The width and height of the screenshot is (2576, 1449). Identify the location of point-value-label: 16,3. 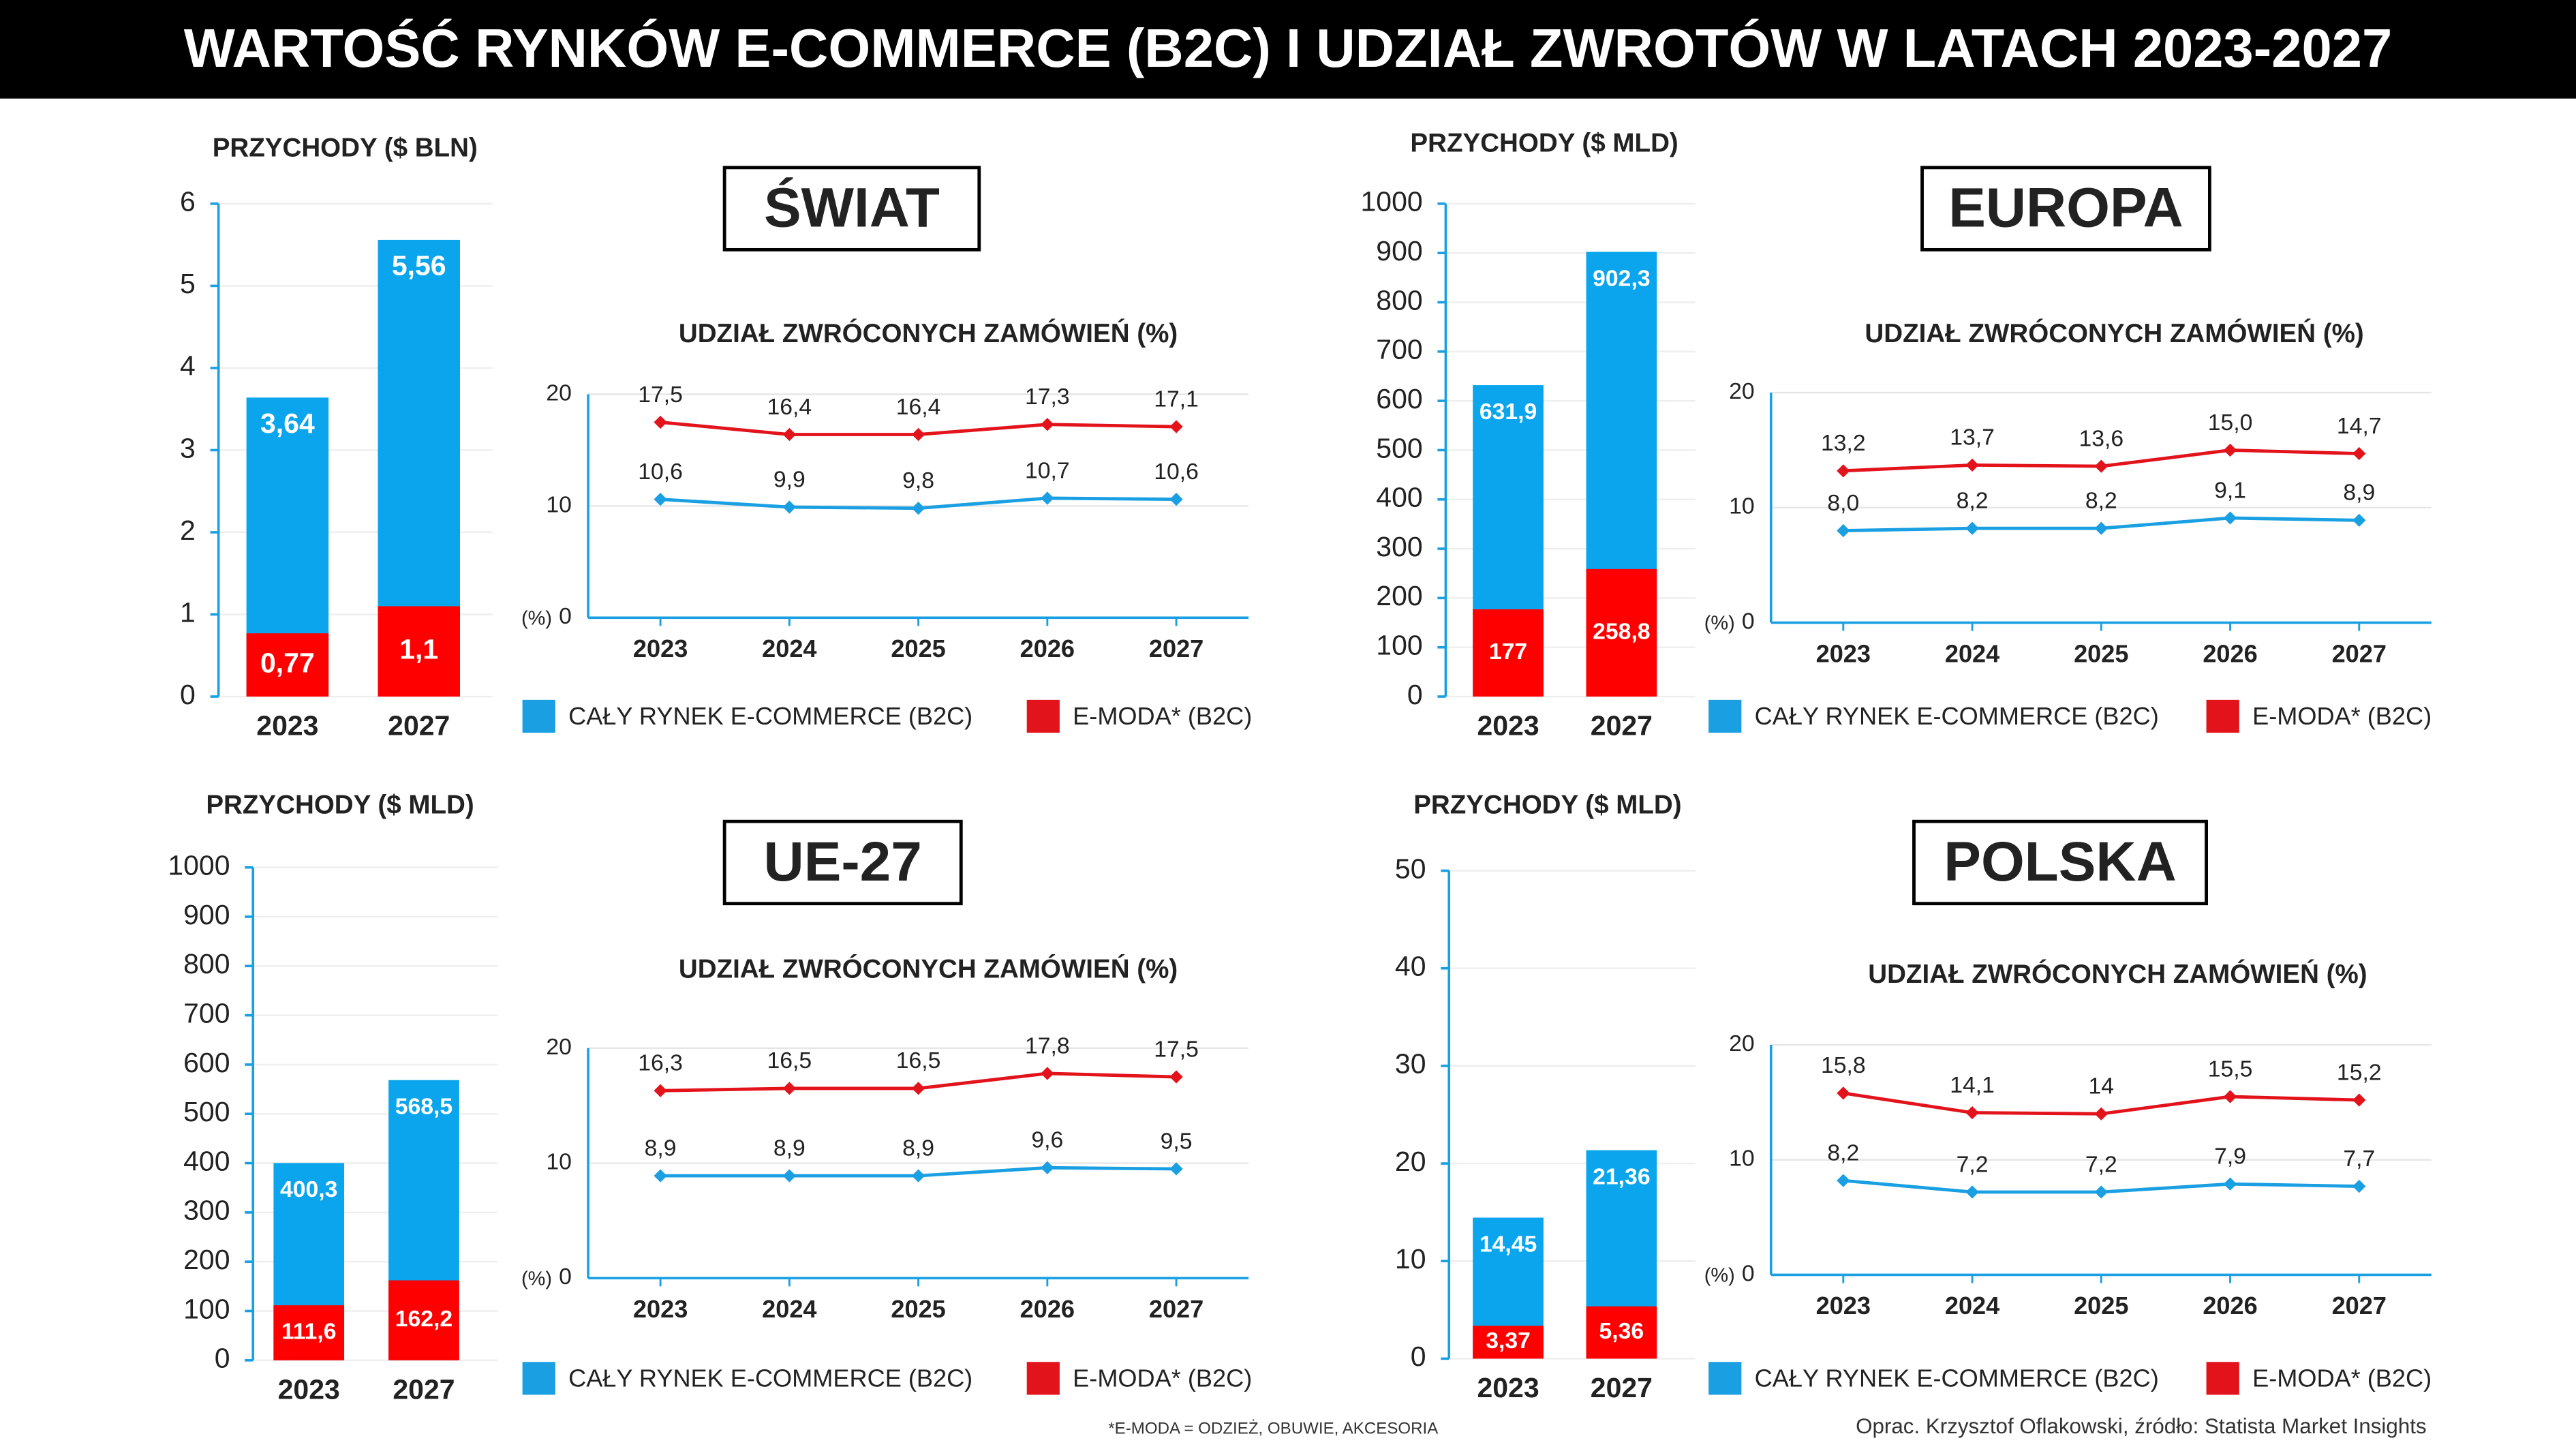
(660, 1063).